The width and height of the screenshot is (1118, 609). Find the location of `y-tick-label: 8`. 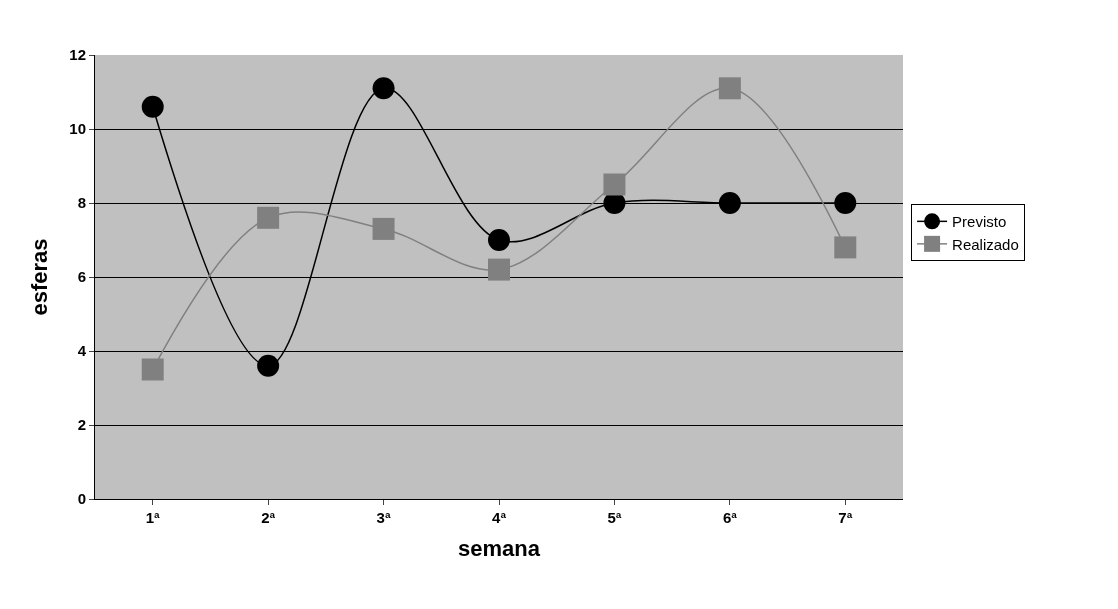

y-tick-label: 8 is located at coordinates (81, 203).